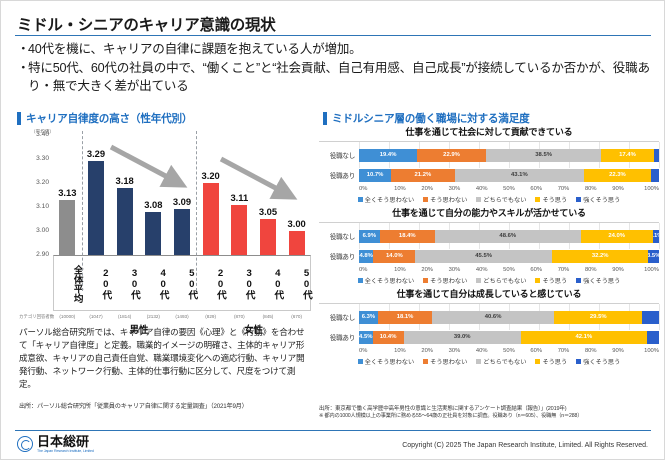 The width and height of the screenshot is (665, 460). I want to click on x-axis-tick: 30%, so click(454, 189).